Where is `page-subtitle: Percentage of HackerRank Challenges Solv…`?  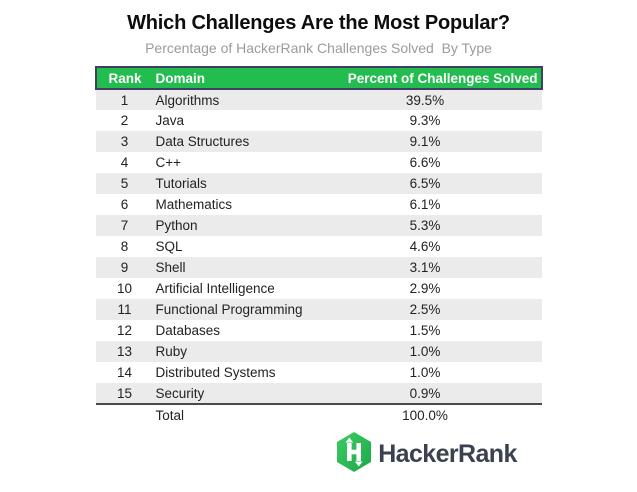 page-subtitle: Percentage of HackerRank Challenges Solv… is located at coordinates (318, 48).